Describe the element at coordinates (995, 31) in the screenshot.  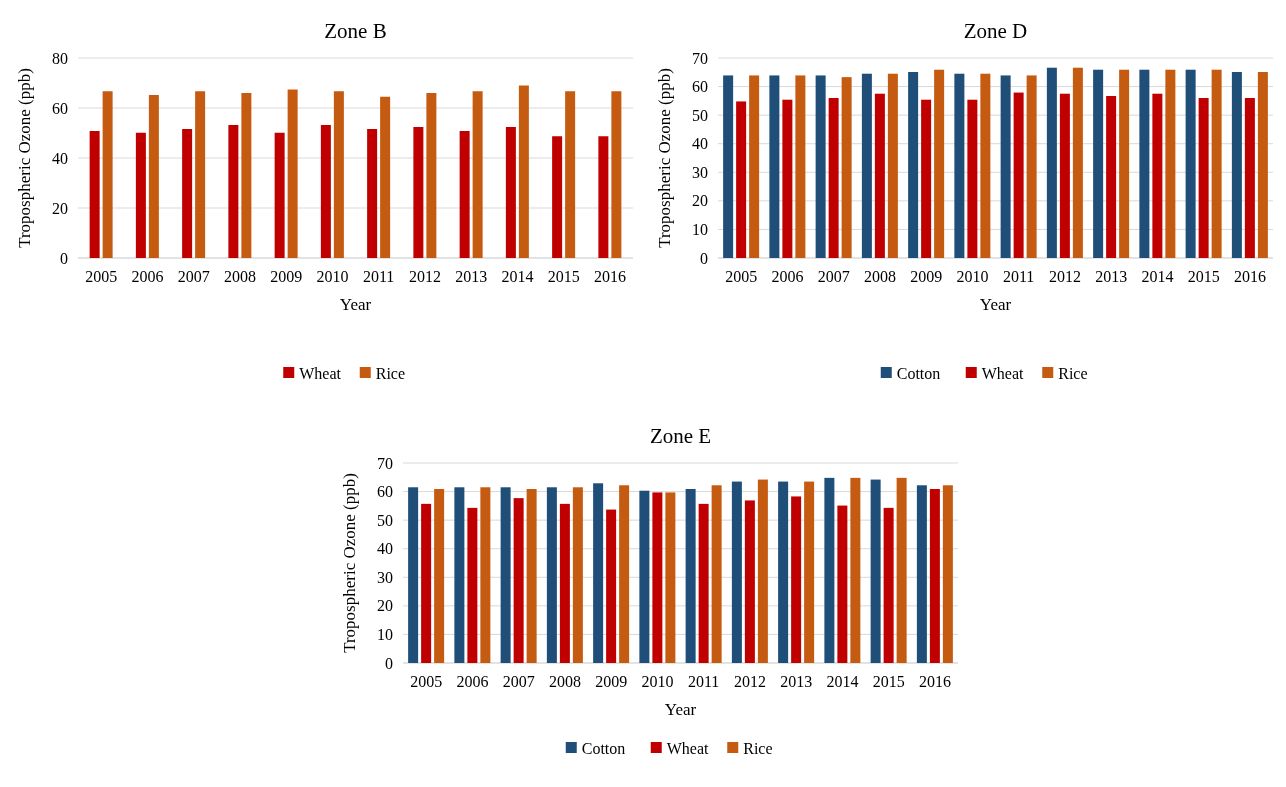
I see `chart-title: Zone D` at that location.